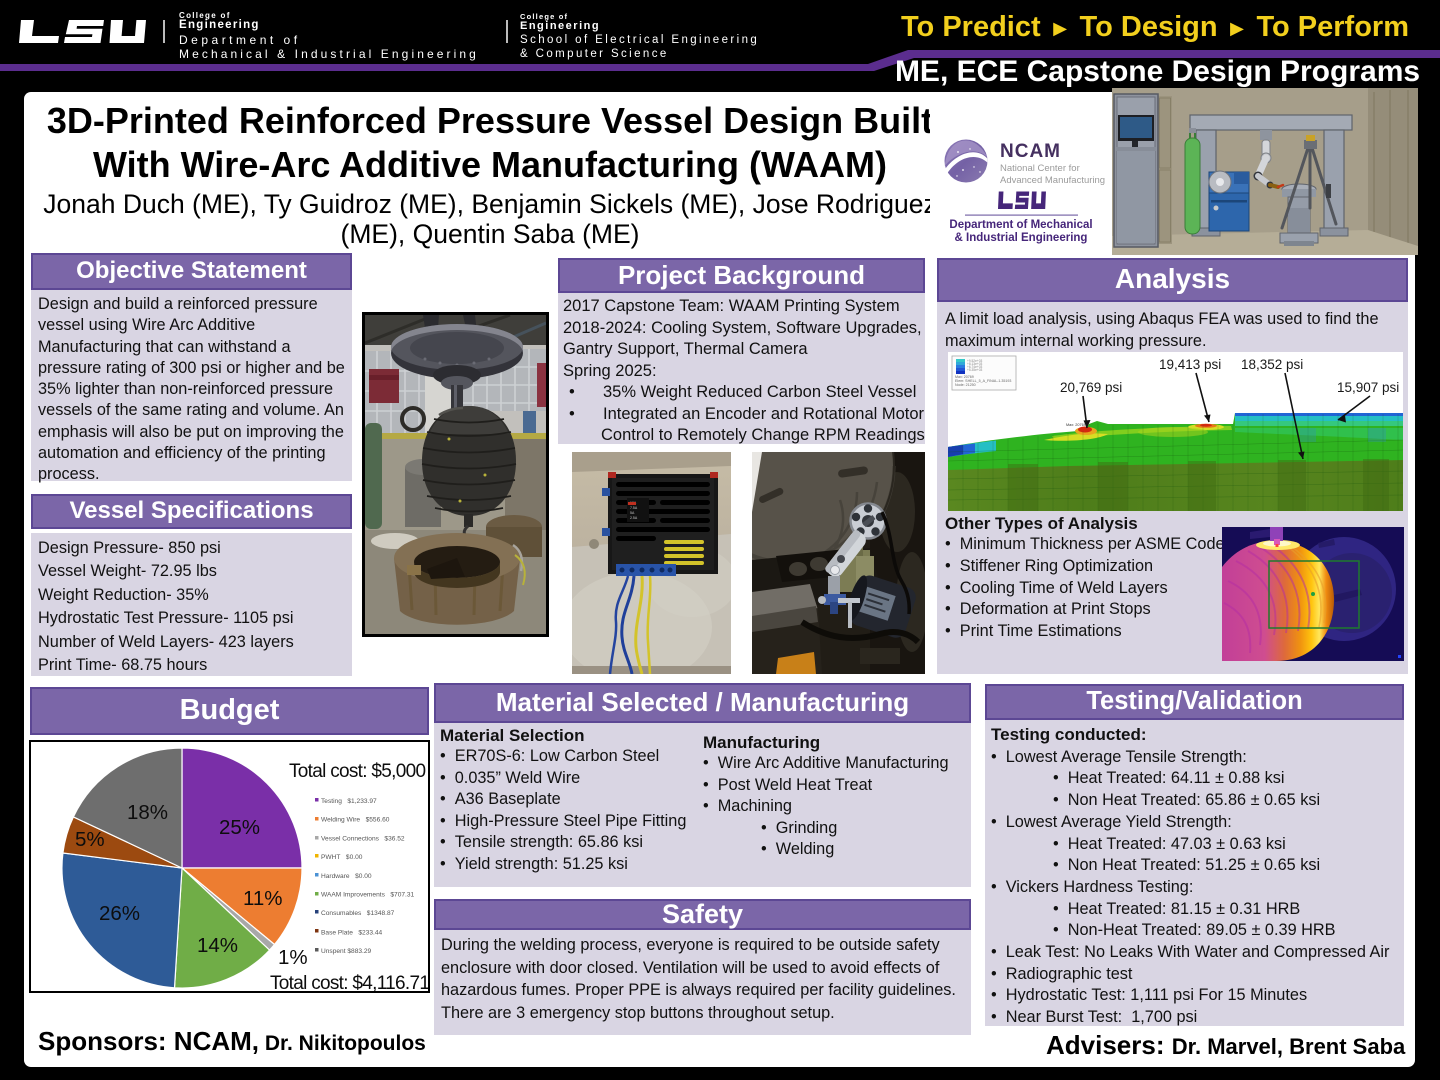 The height and width of the screenshot is (1080, 1440). Describe the element at coordinates (965, 385) in the screenshot. I see `svg-text: Node: 21250` at that location.